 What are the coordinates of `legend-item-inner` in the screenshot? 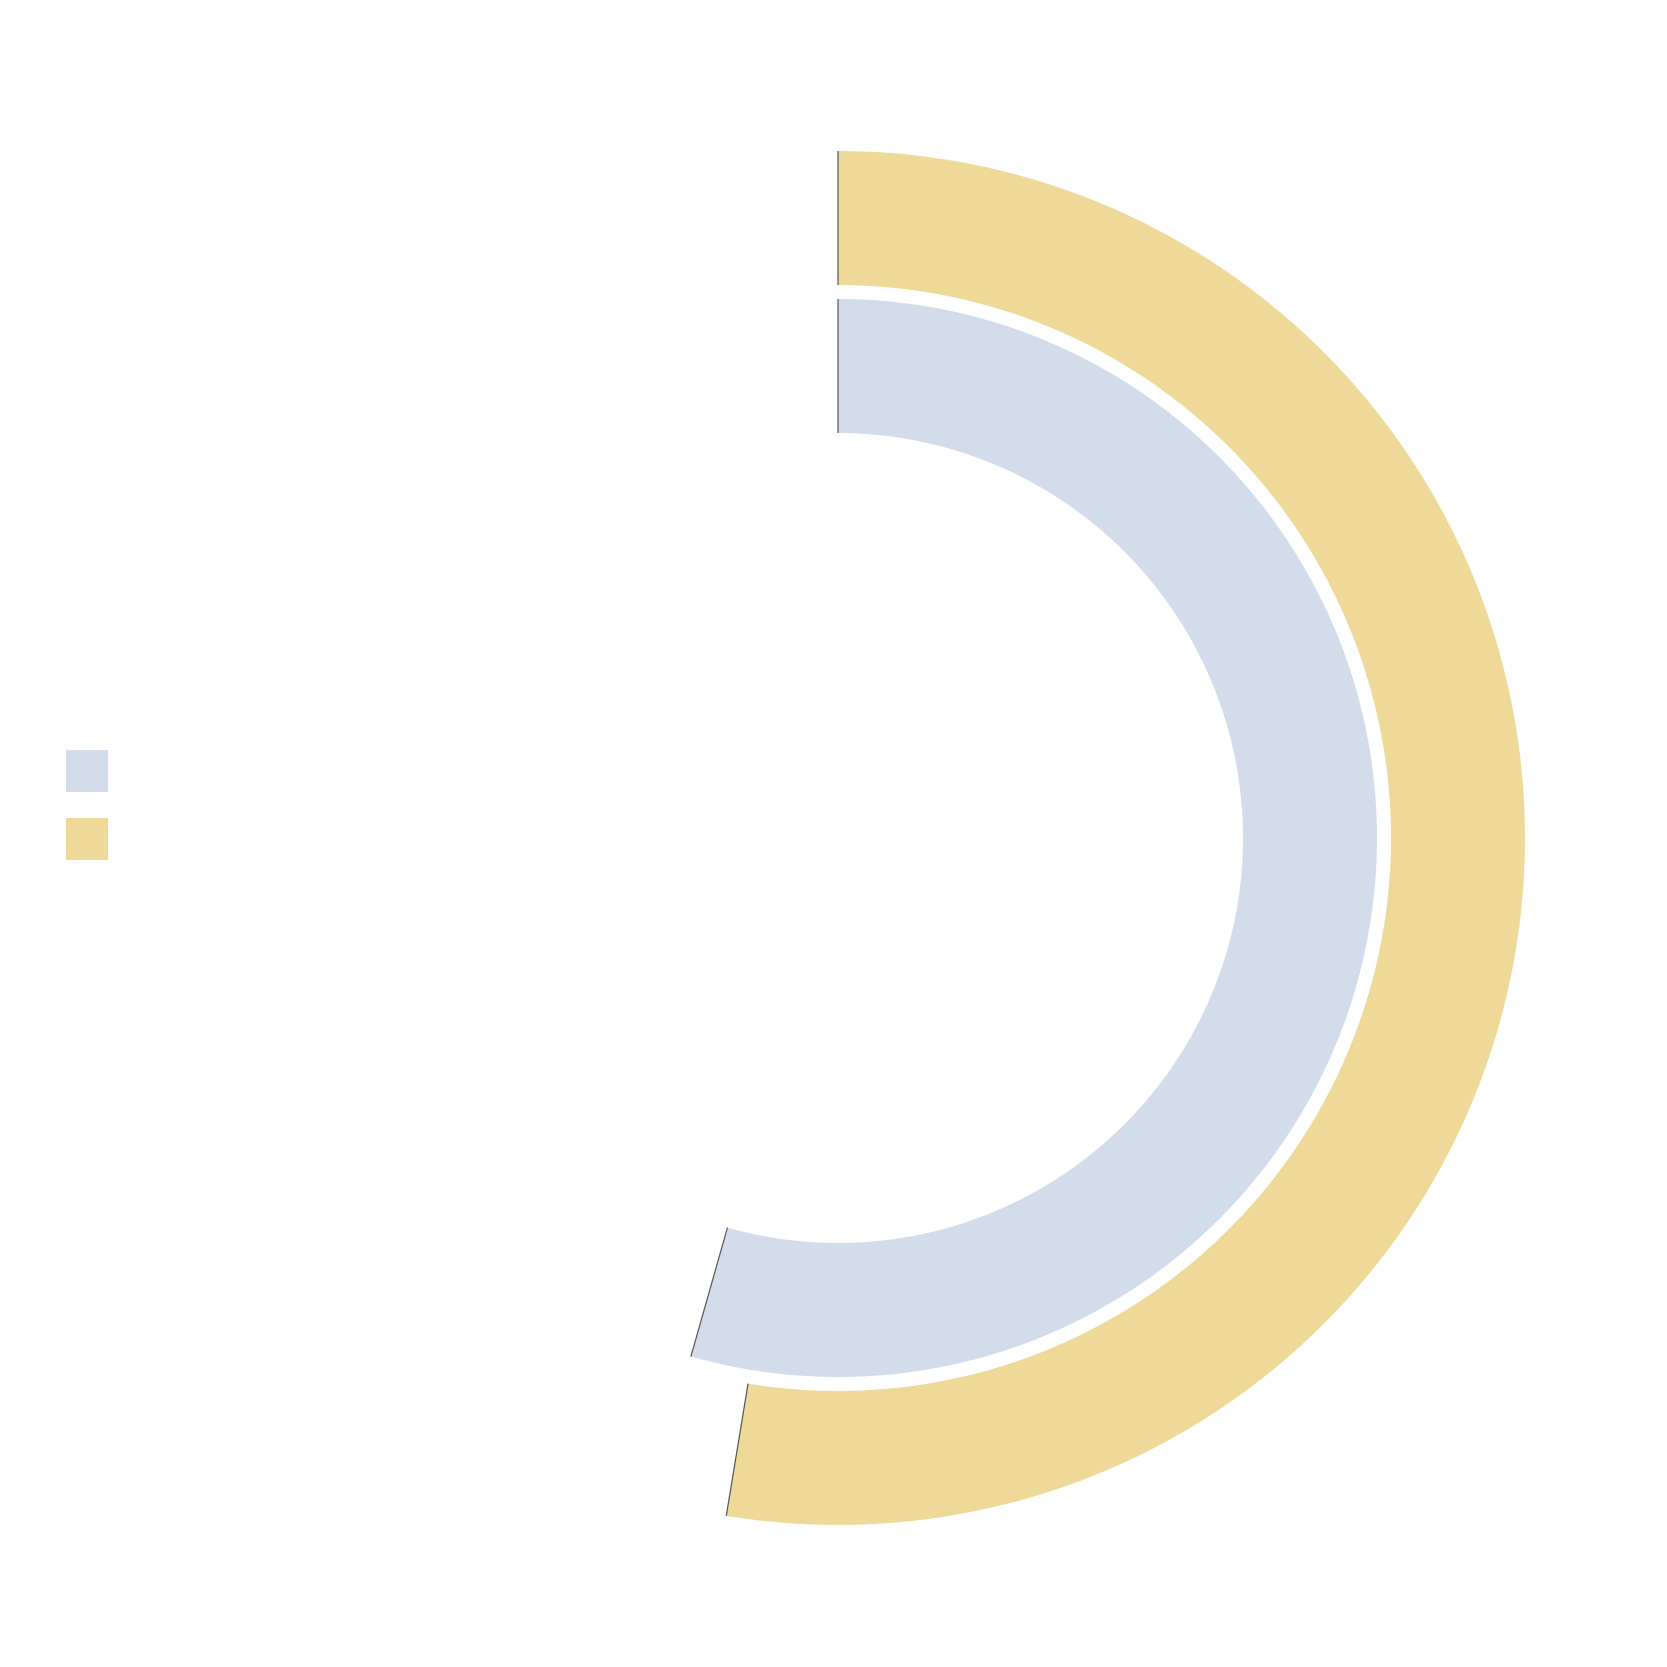 It's located at (94, 771).